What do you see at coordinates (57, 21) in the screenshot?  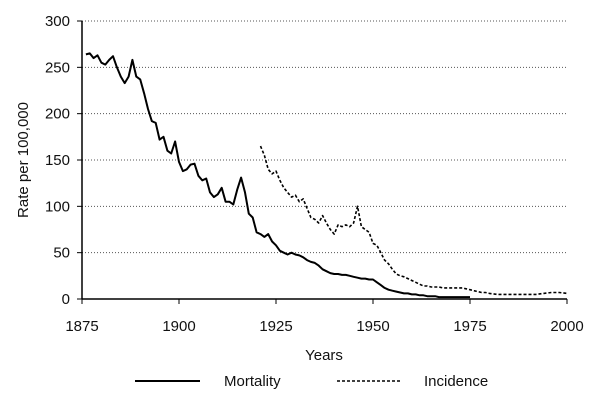 I see `y-tick-label: 300` at bounding box center [57, 21].